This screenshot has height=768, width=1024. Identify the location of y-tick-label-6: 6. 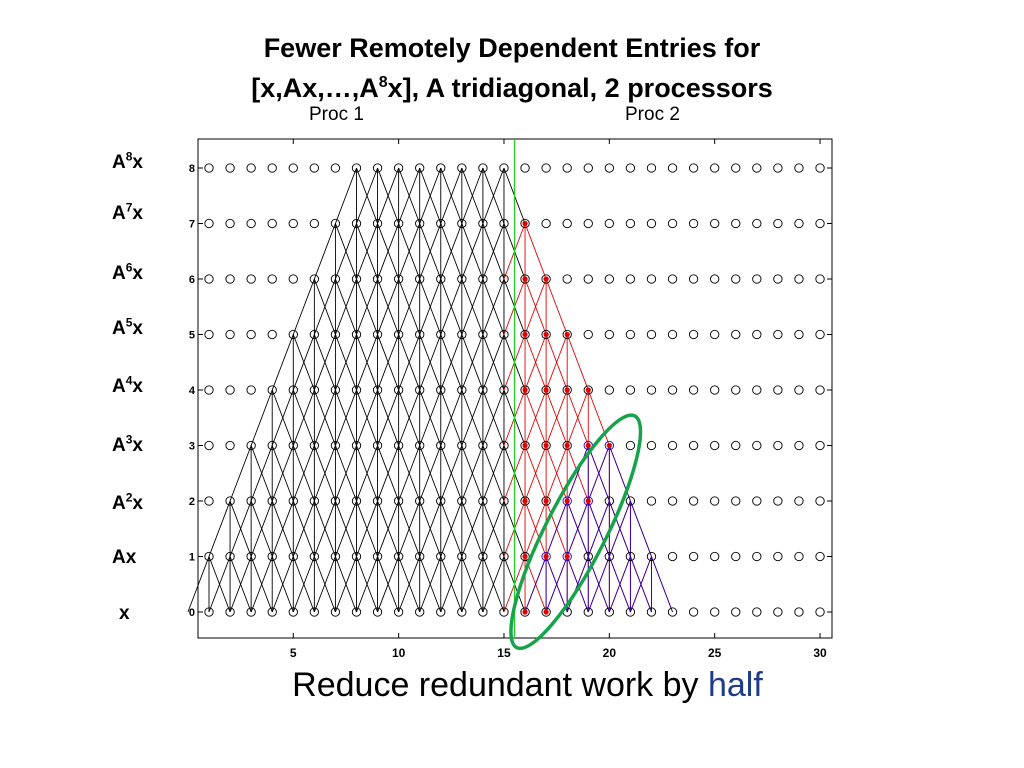
(192, 280).